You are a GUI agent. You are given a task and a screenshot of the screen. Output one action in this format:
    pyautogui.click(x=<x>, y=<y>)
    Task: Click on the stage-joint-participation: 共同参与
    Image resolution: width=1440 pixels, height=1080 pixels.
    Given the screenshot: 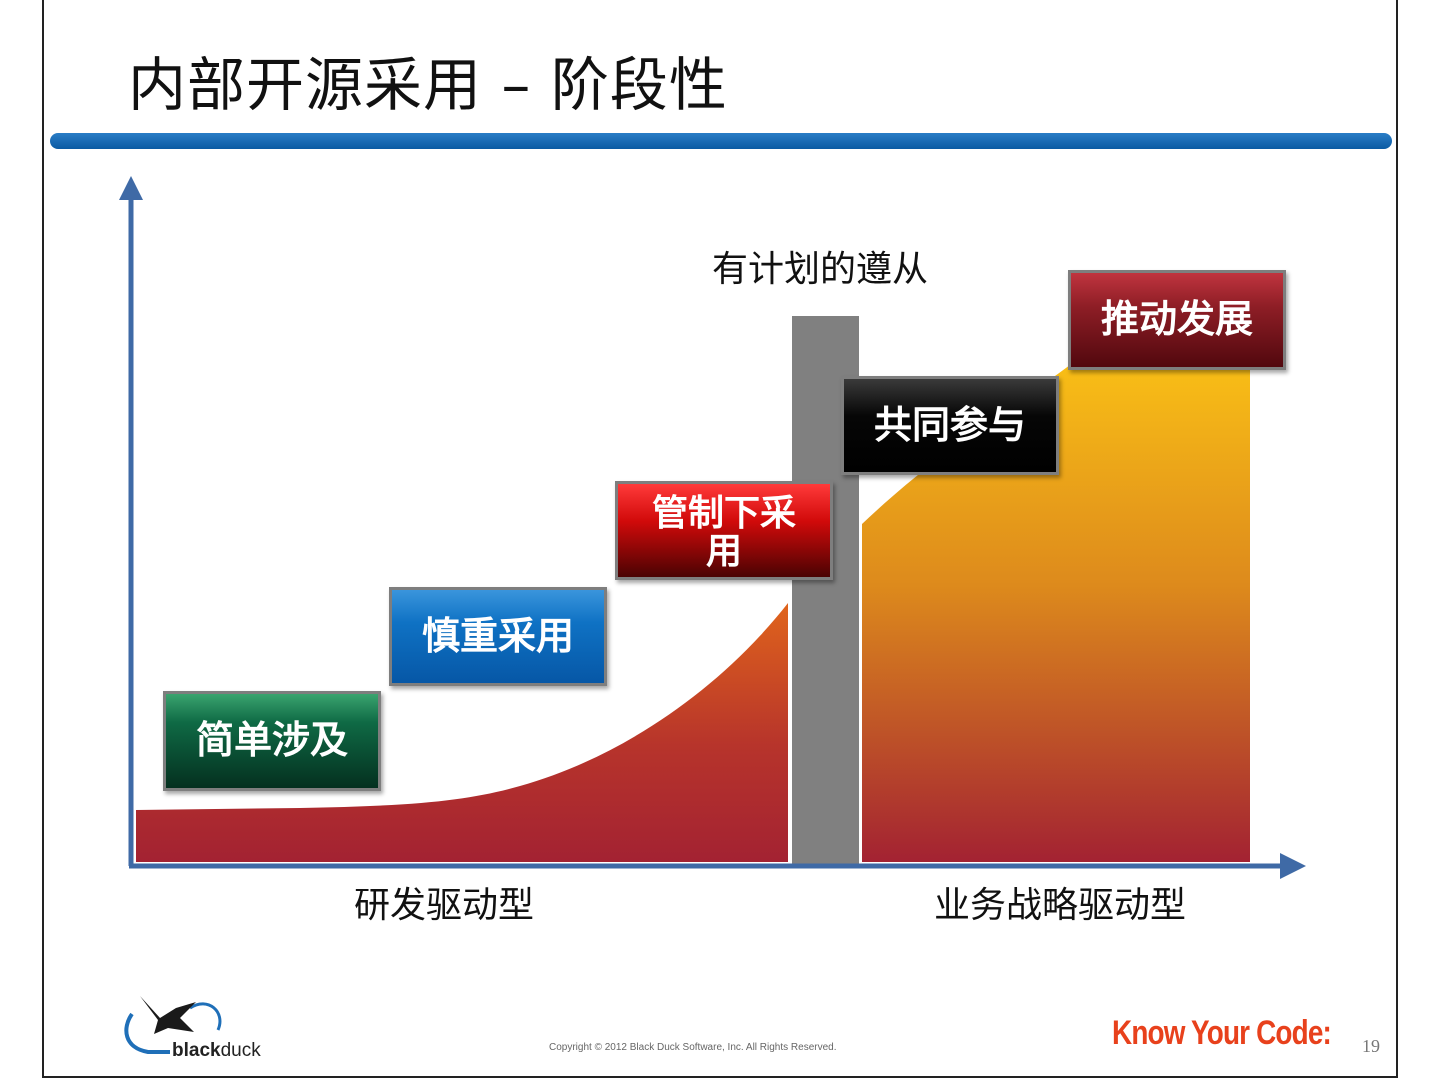 What is the action you would take?
    pyautogui.click(x=950, y=425)
    